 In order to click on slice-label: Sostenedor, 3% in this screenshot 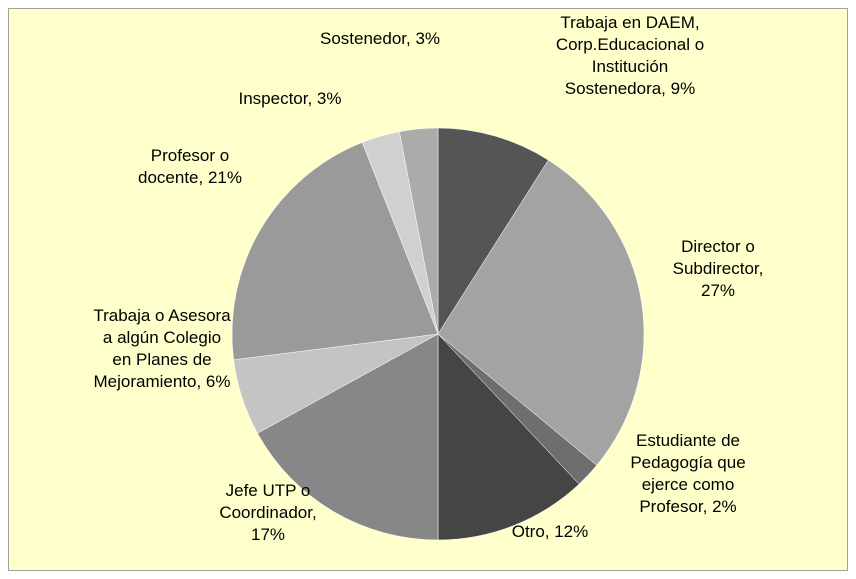, I will do `click(380, 38)`.